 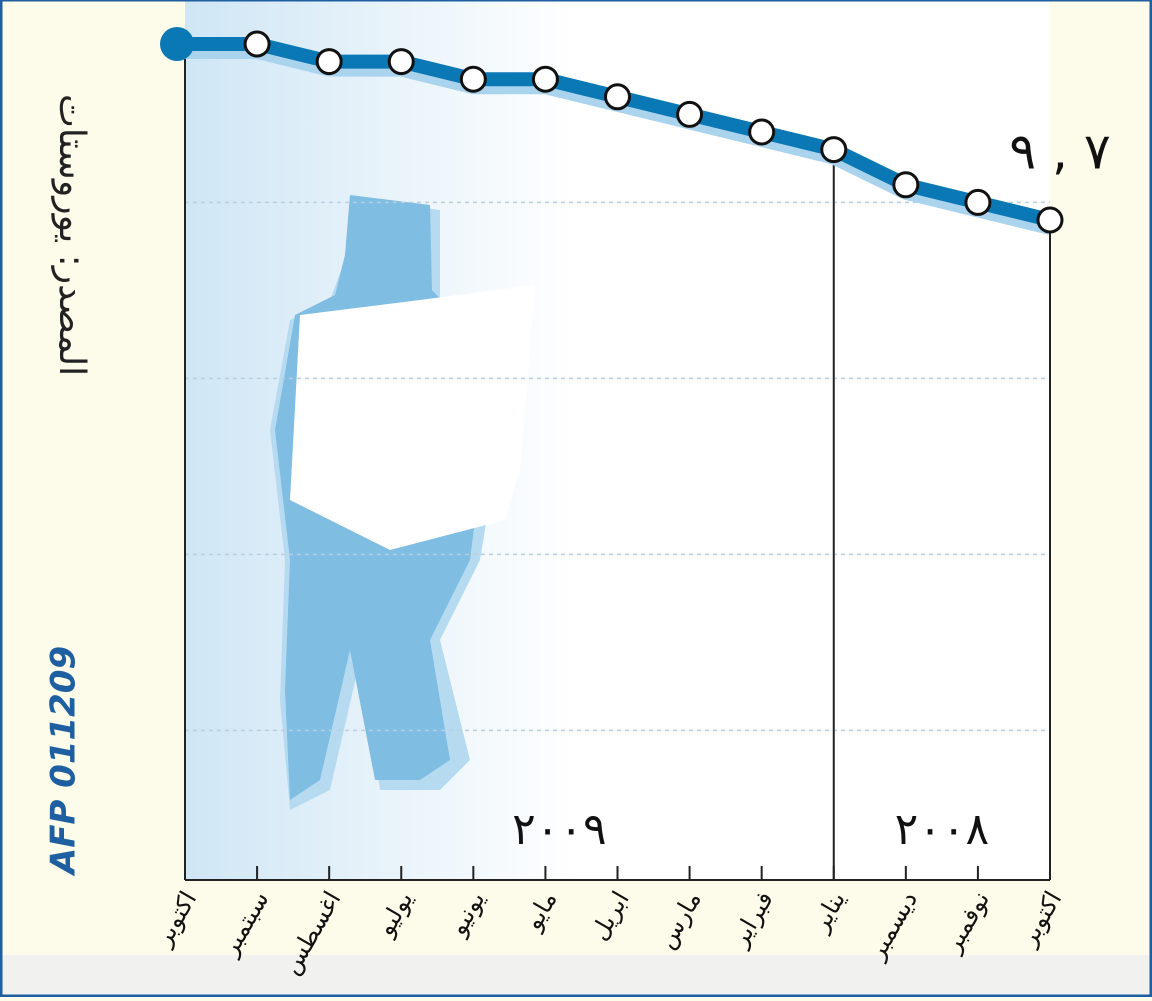 I want to click on value-label: ٧ , ٩, so click(x=1059, y=152).